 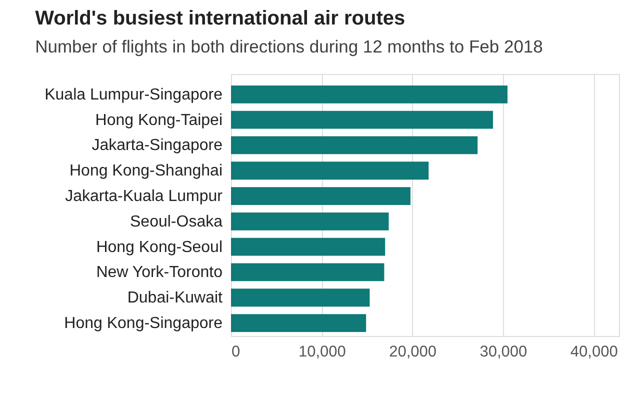 What do you see at coordinates (504, 352) in the screenshot?
I see `x-tick-label: 30,000` at bounding box center [504, 352].